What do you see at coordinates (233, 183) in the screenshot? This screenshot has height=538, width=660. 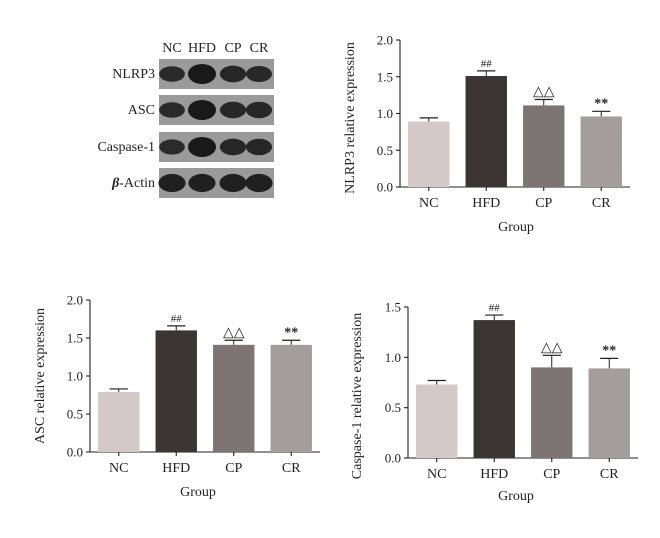 I see `blot-band-beta-actin-cp` at bounding box center [233, 183].